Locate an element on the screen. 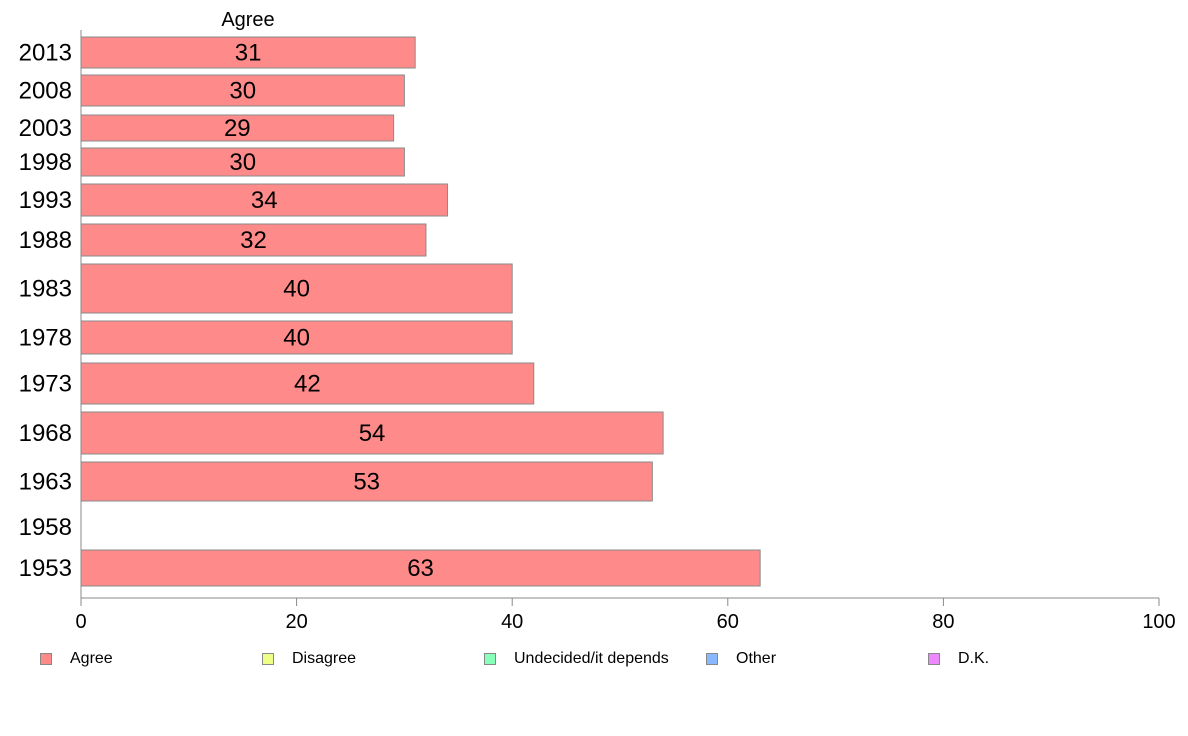 The image size is (1188, 736). legend-item: Undecided/it depends is located at coordinates (576, 659).